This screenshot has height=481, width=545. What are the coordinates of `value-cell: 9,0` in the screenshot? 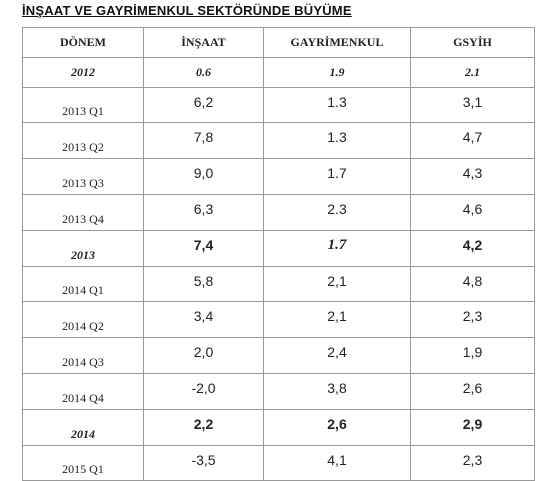 It's located at (203, 176).